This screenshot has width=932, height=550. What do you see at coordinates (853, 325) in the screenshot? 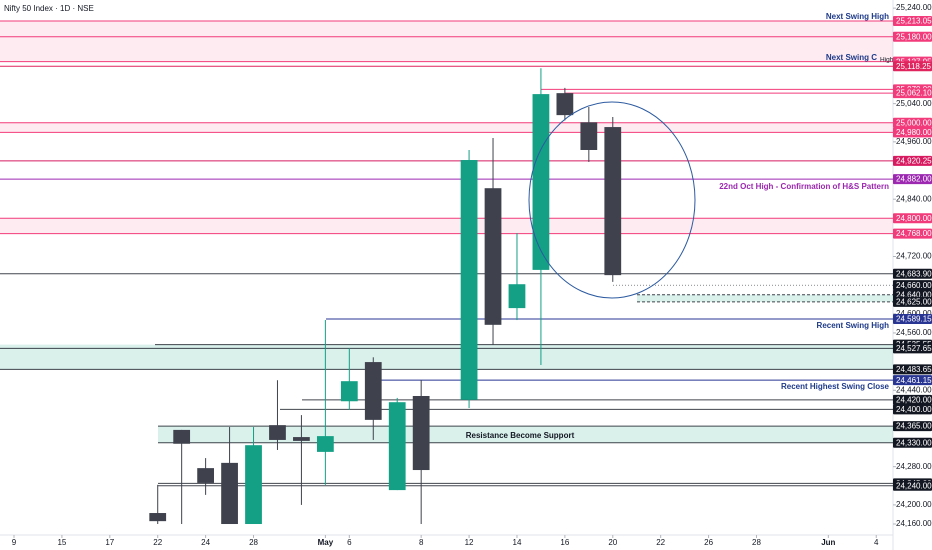
I see `annotation: Recent Swing High` at bounding box center [853, 325].